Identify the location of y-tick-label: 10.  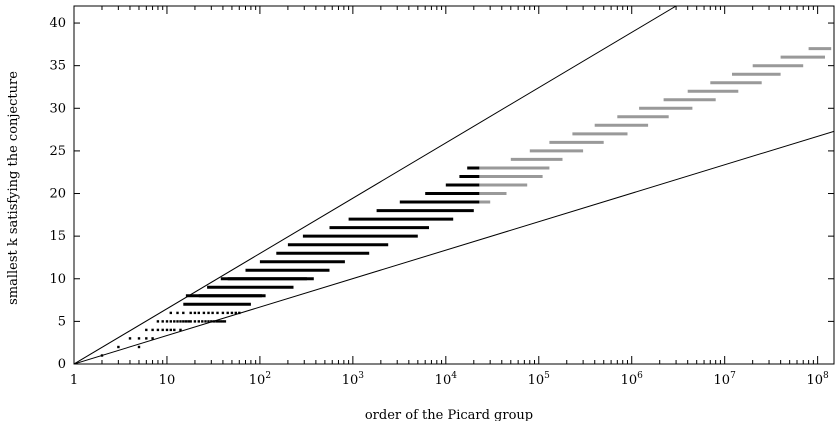
(57, 279).